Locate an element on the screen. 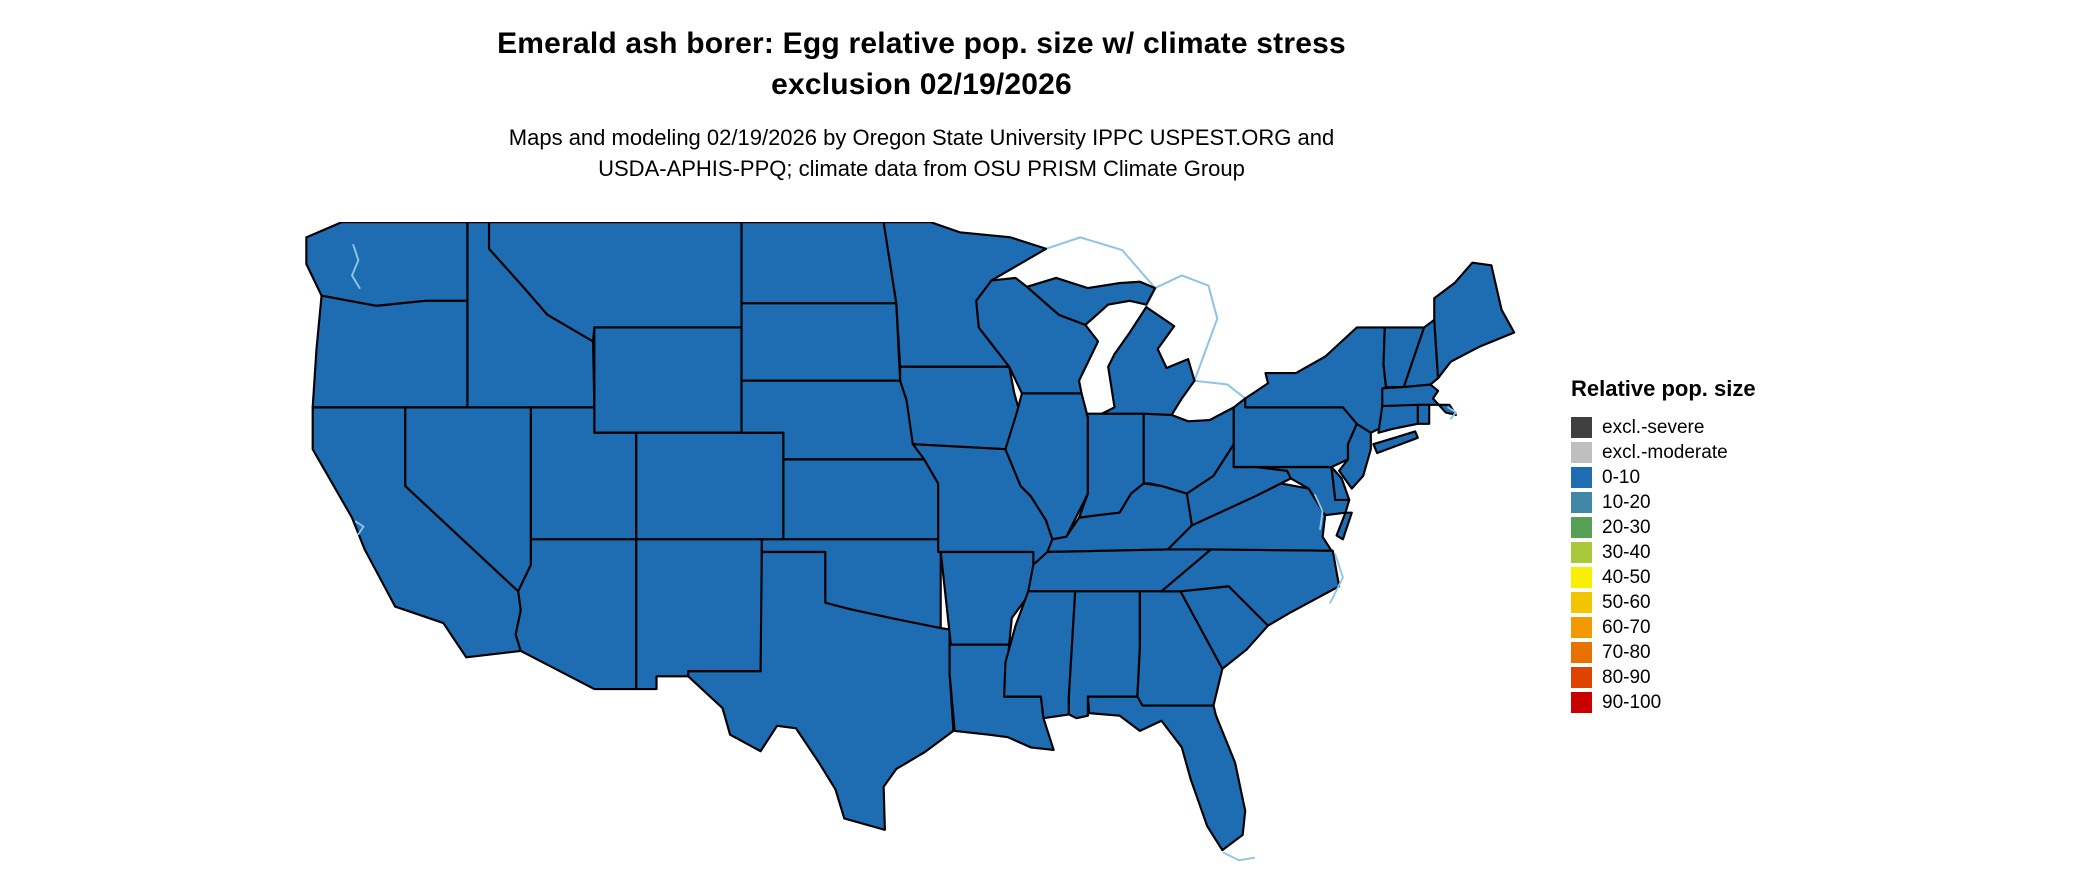 This screenshot has width=2100, height=892. legend-item: excl.-severe is located at coordinates (1731, 427).